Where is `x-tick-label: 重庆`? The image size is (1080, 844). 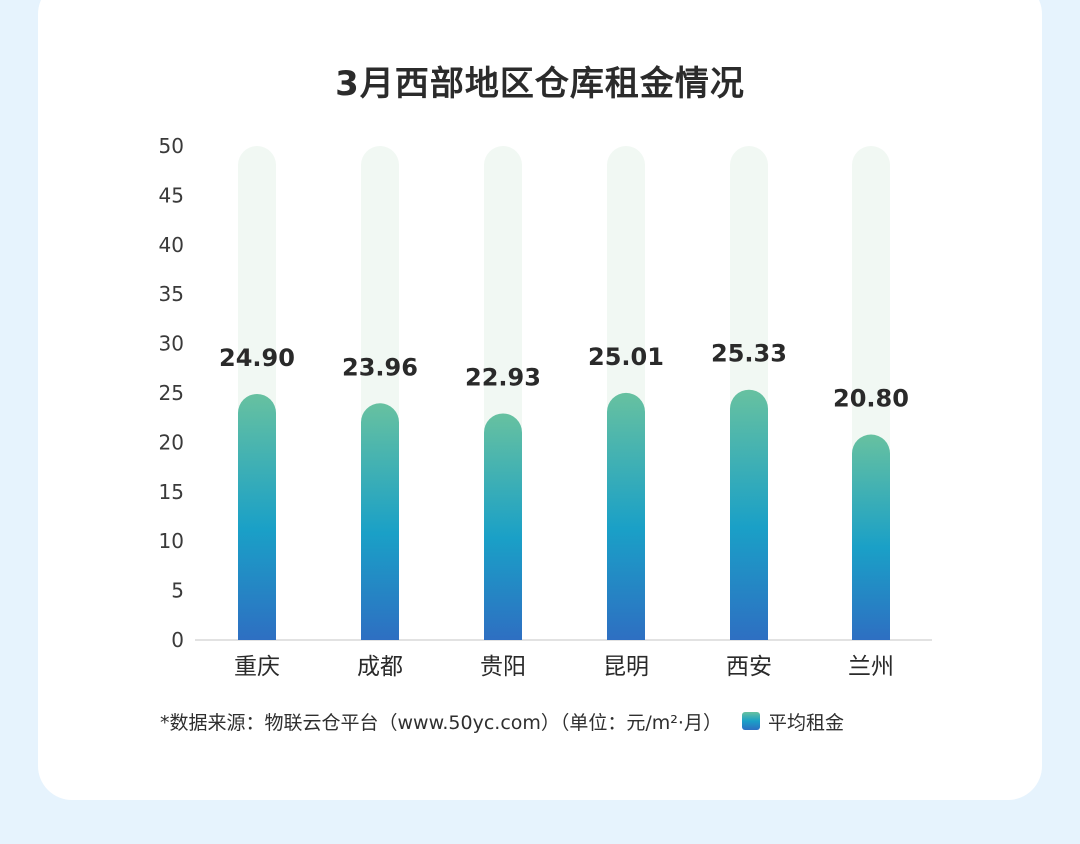 x-tick-label: 重庆 is located at coordinates (257, 667).